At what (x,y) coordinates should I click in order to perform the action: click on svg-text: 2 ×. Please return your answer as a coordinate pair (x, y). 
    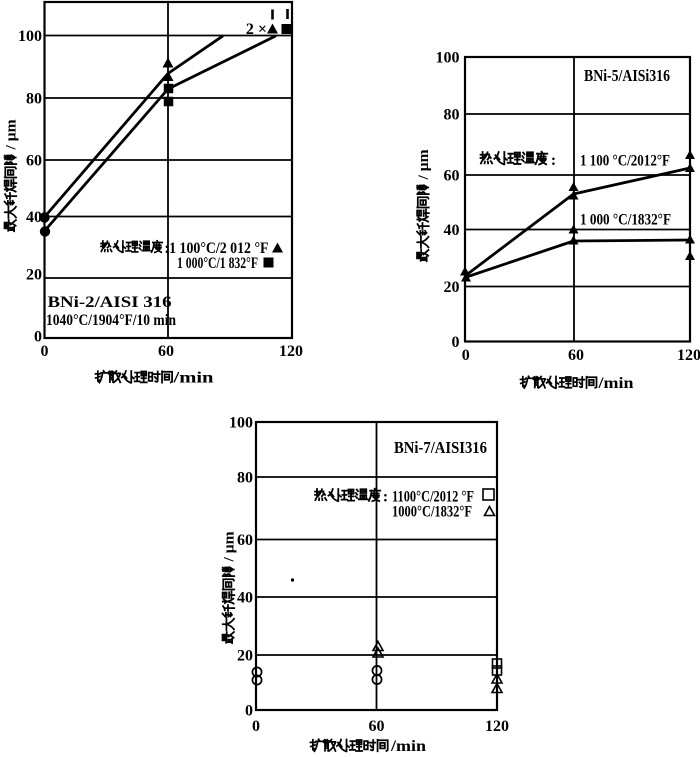
    Looking at the image, I should click on (256, 29).